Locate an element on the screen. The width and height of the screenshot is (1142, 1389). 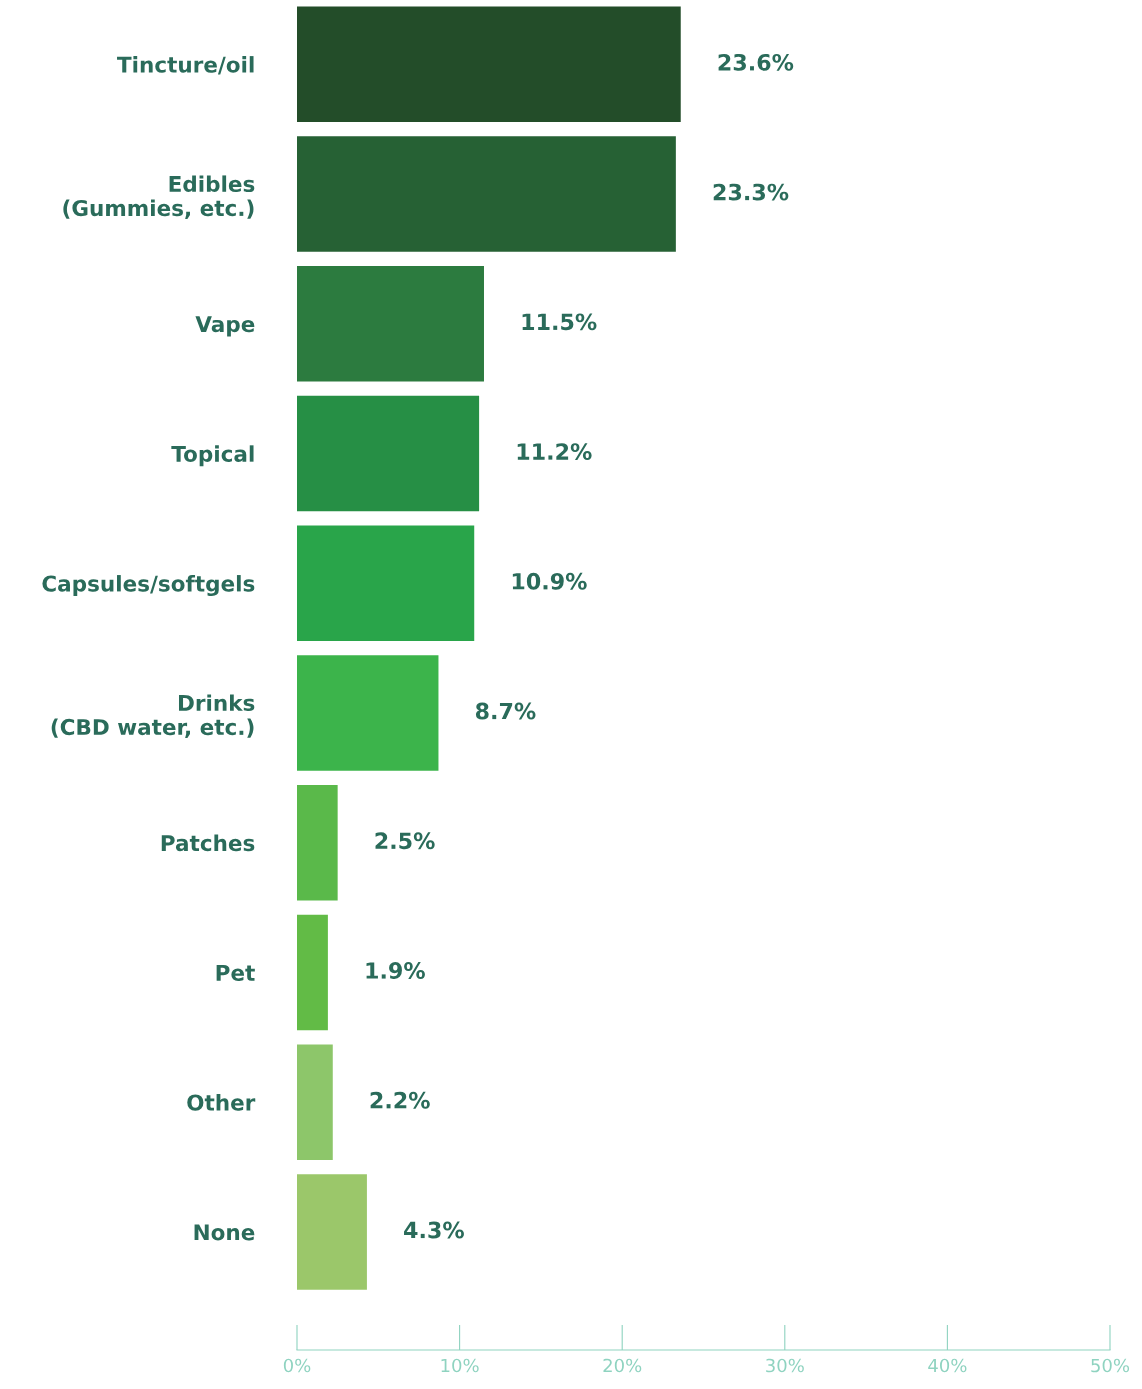
y-tick-label: Vape is located at coordinates (225, 326).